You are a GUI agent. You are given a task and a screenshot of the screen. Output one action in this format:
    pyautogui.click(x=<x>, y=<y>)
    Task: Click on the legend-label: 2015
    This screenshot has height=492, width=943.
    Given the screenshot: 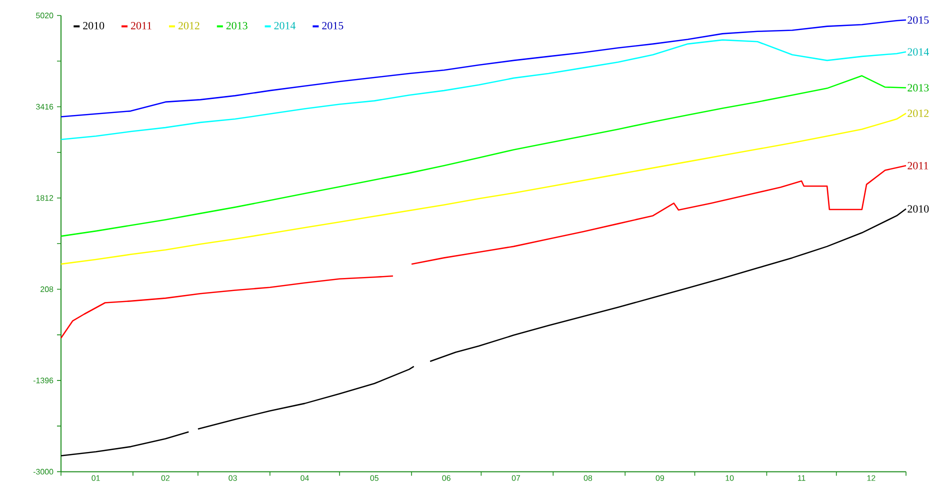 What is the action you would take?
    pyautogui.click(x=333, y=26)
    